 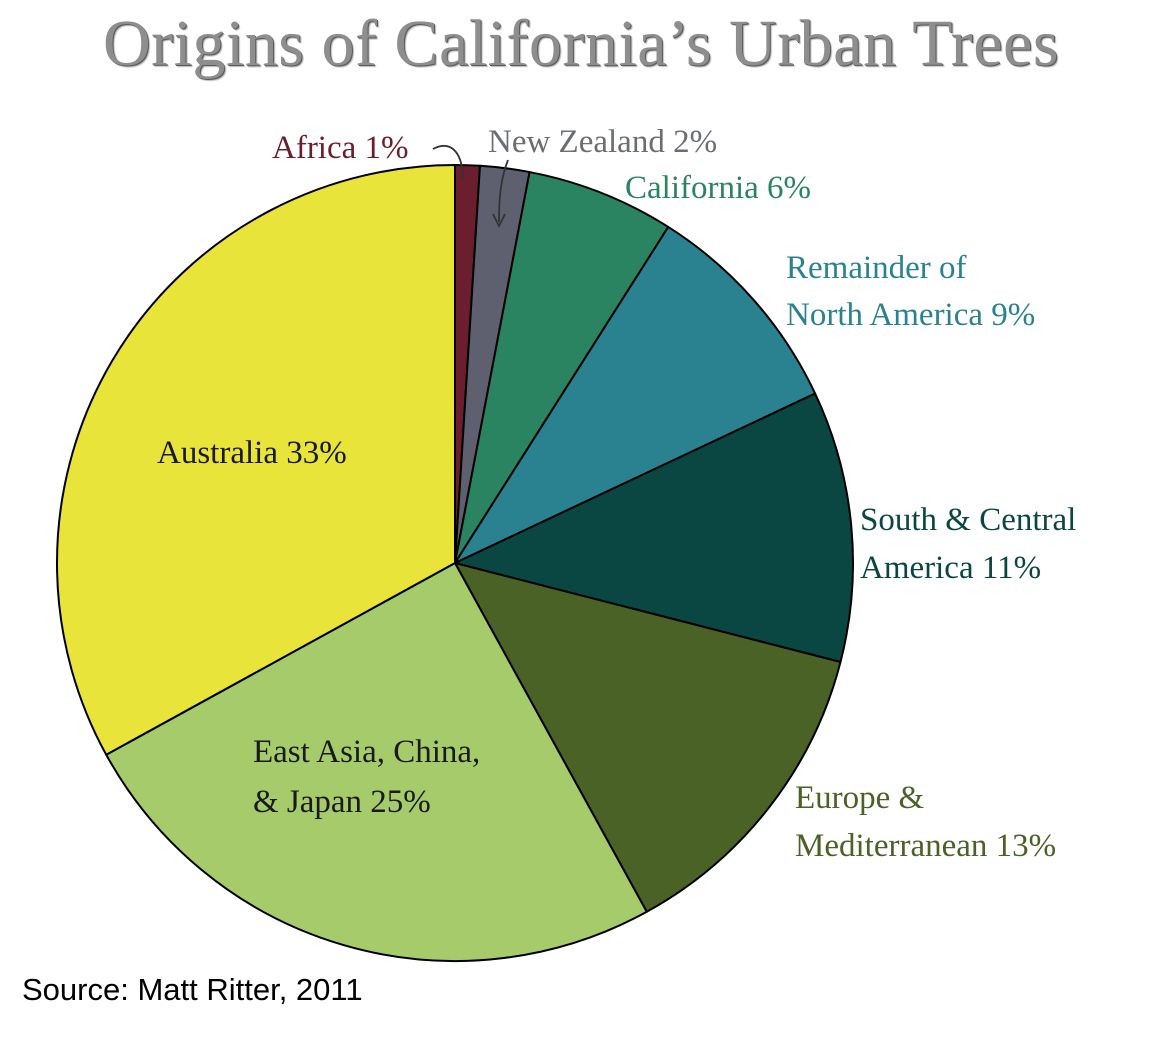 What do you see at coordinates (648, 737) in the screenshot?
I see `pie-slice-europe-mediterranean` at bounding box center [648, 737].